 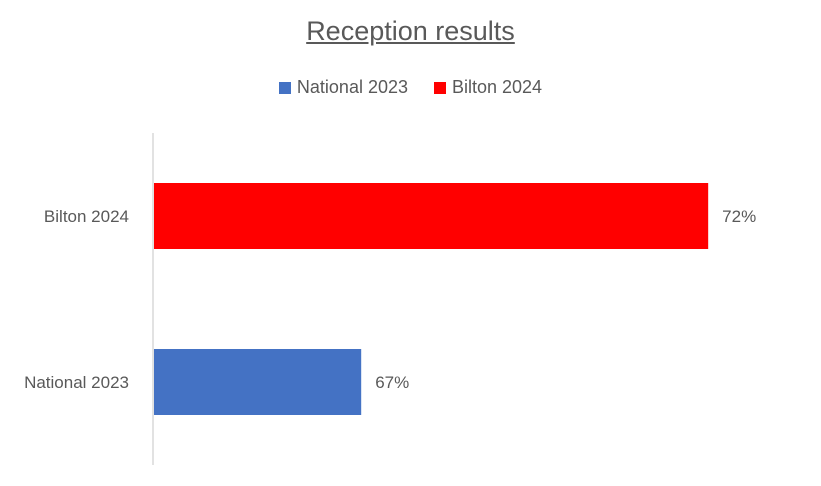 I want to click on legend-swatch-bilton, so click(x=440, y=87).